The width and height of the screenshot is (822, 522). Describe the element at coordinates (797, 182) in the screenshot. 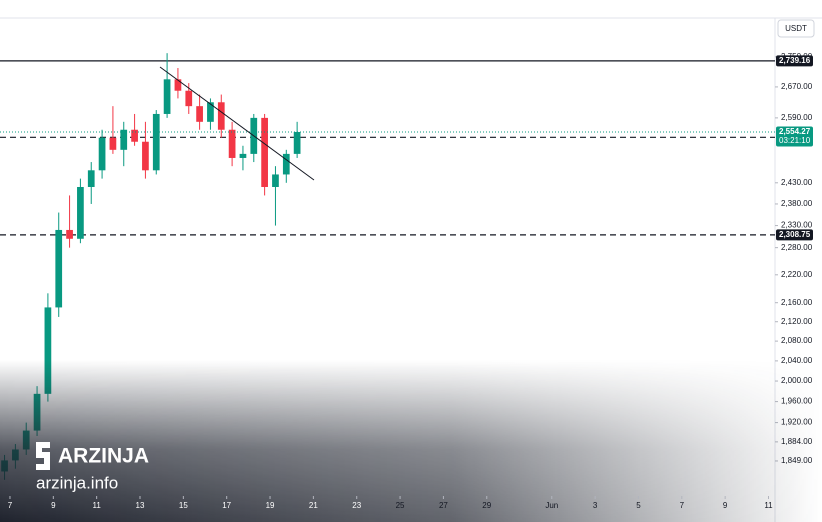

I see `y-tick-label: 2,430.00` at that location.